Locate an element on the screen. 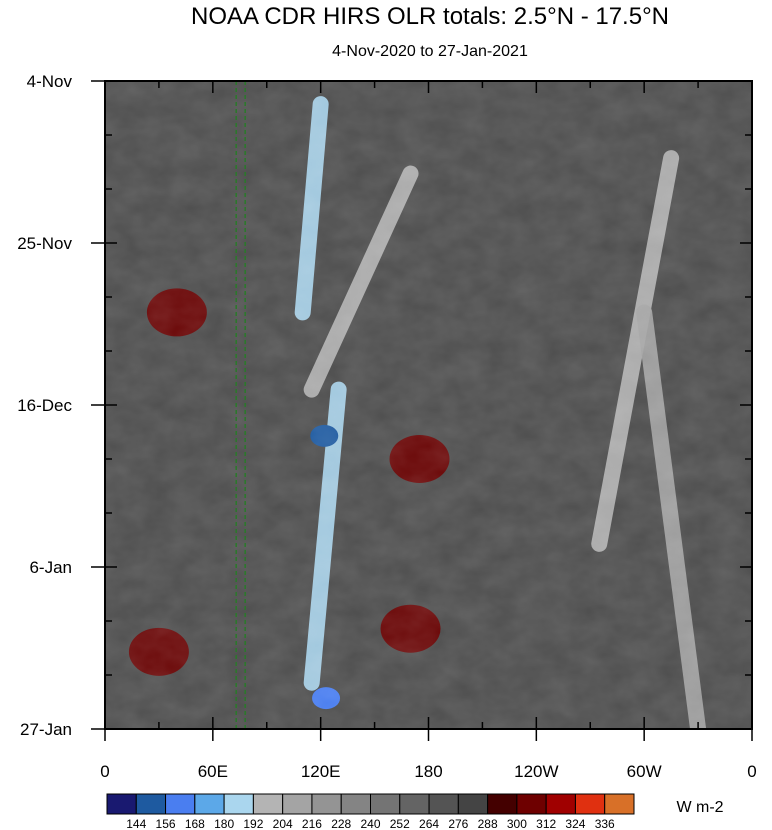 This screenshot has height=830, width=772. chart-title: NOAA CDR HIRS OLR totals: 2.5°N - 17.5°N is located at coordinates (430, 16).